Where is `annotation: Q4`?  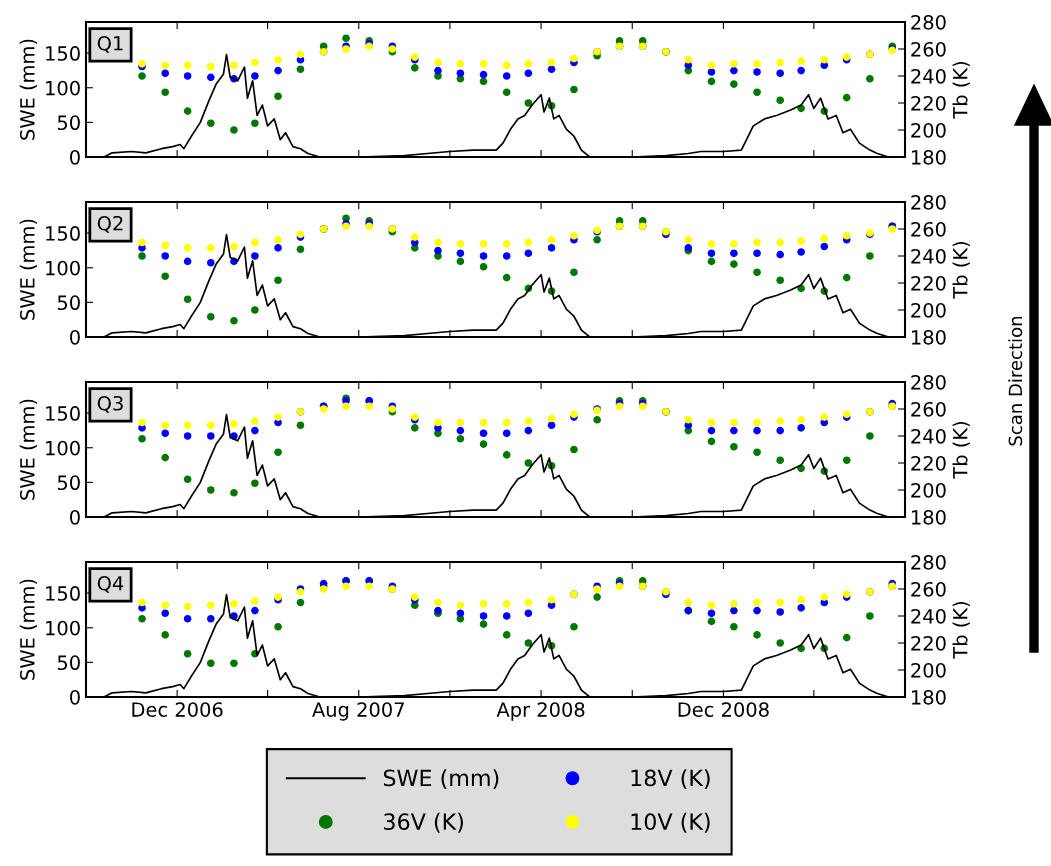
annotation: Q4 is located at coordinates (110, 584).